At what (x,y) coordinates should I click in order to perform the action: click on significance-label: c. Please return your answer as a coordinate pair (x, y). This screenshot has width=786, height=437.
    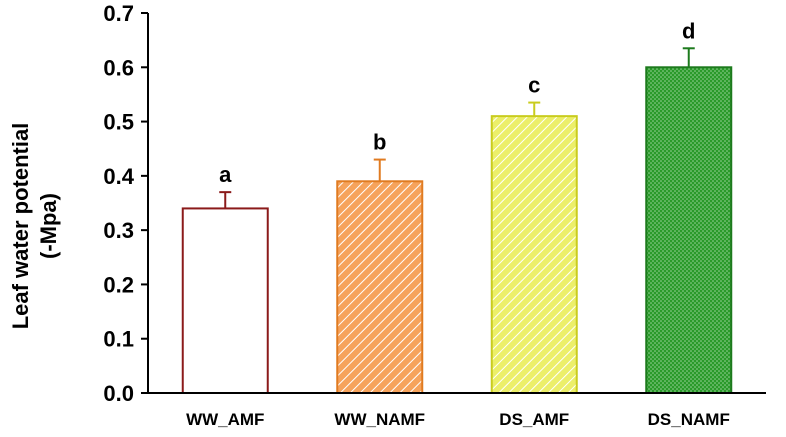
    Looking at the image, I should click on (534, 85).